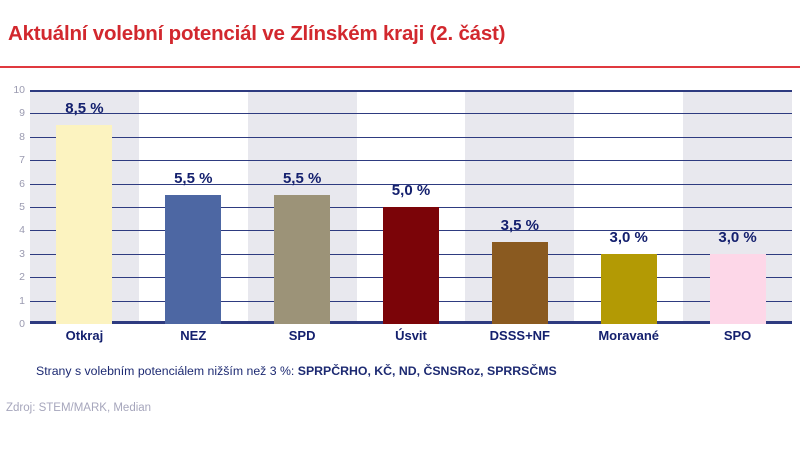 Image resolution: width=800 pixels, height=449 pixels. Describe the element at coordinates (15, 207) in the screenshot. I see `y-axis-labels: 0 1 2 3 4 5 6 7 8 9 10` at that location.